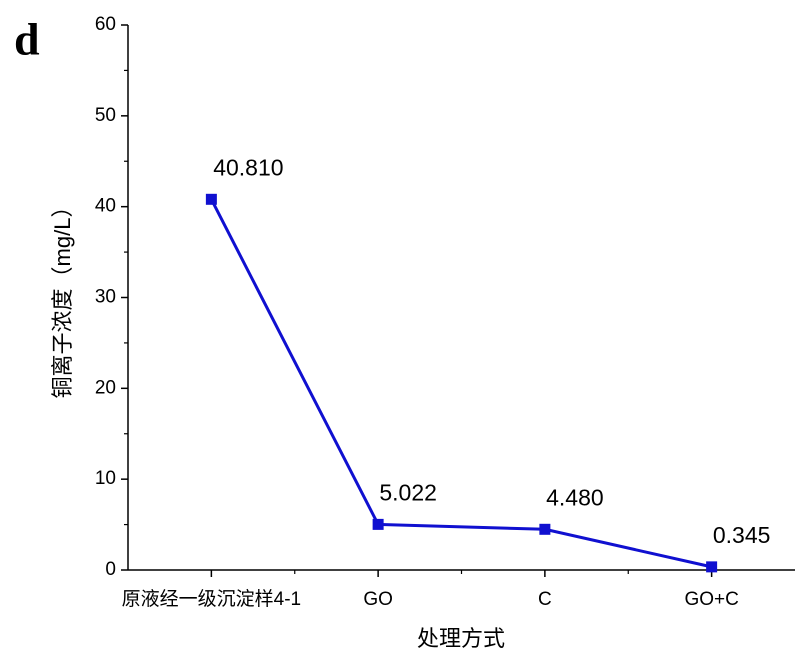 The height and width of the screenshot is (660, 807). Describe the element at coordinates (461, 638) in the screenshot. I see `x-axis-label: 处理方式` at that location.